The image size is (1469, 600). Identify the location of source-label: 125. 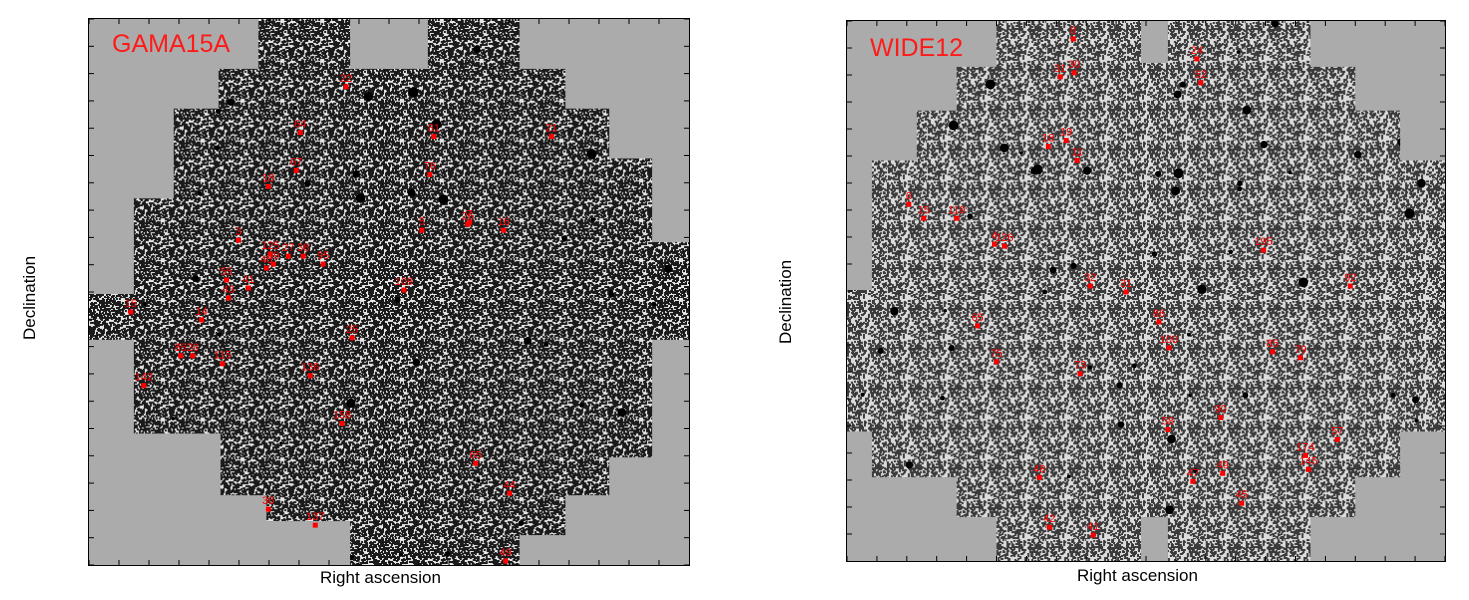
(270, 246).